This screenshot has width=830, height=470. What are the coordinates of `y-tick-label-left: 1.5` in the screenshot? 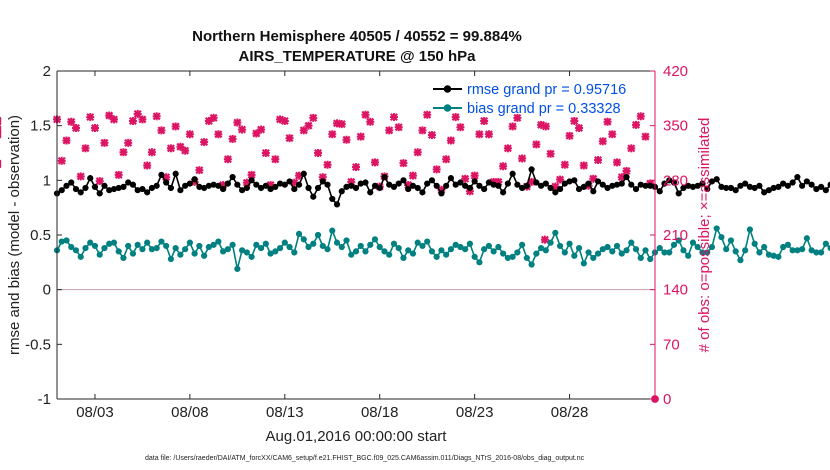 It's located at (40, 126).